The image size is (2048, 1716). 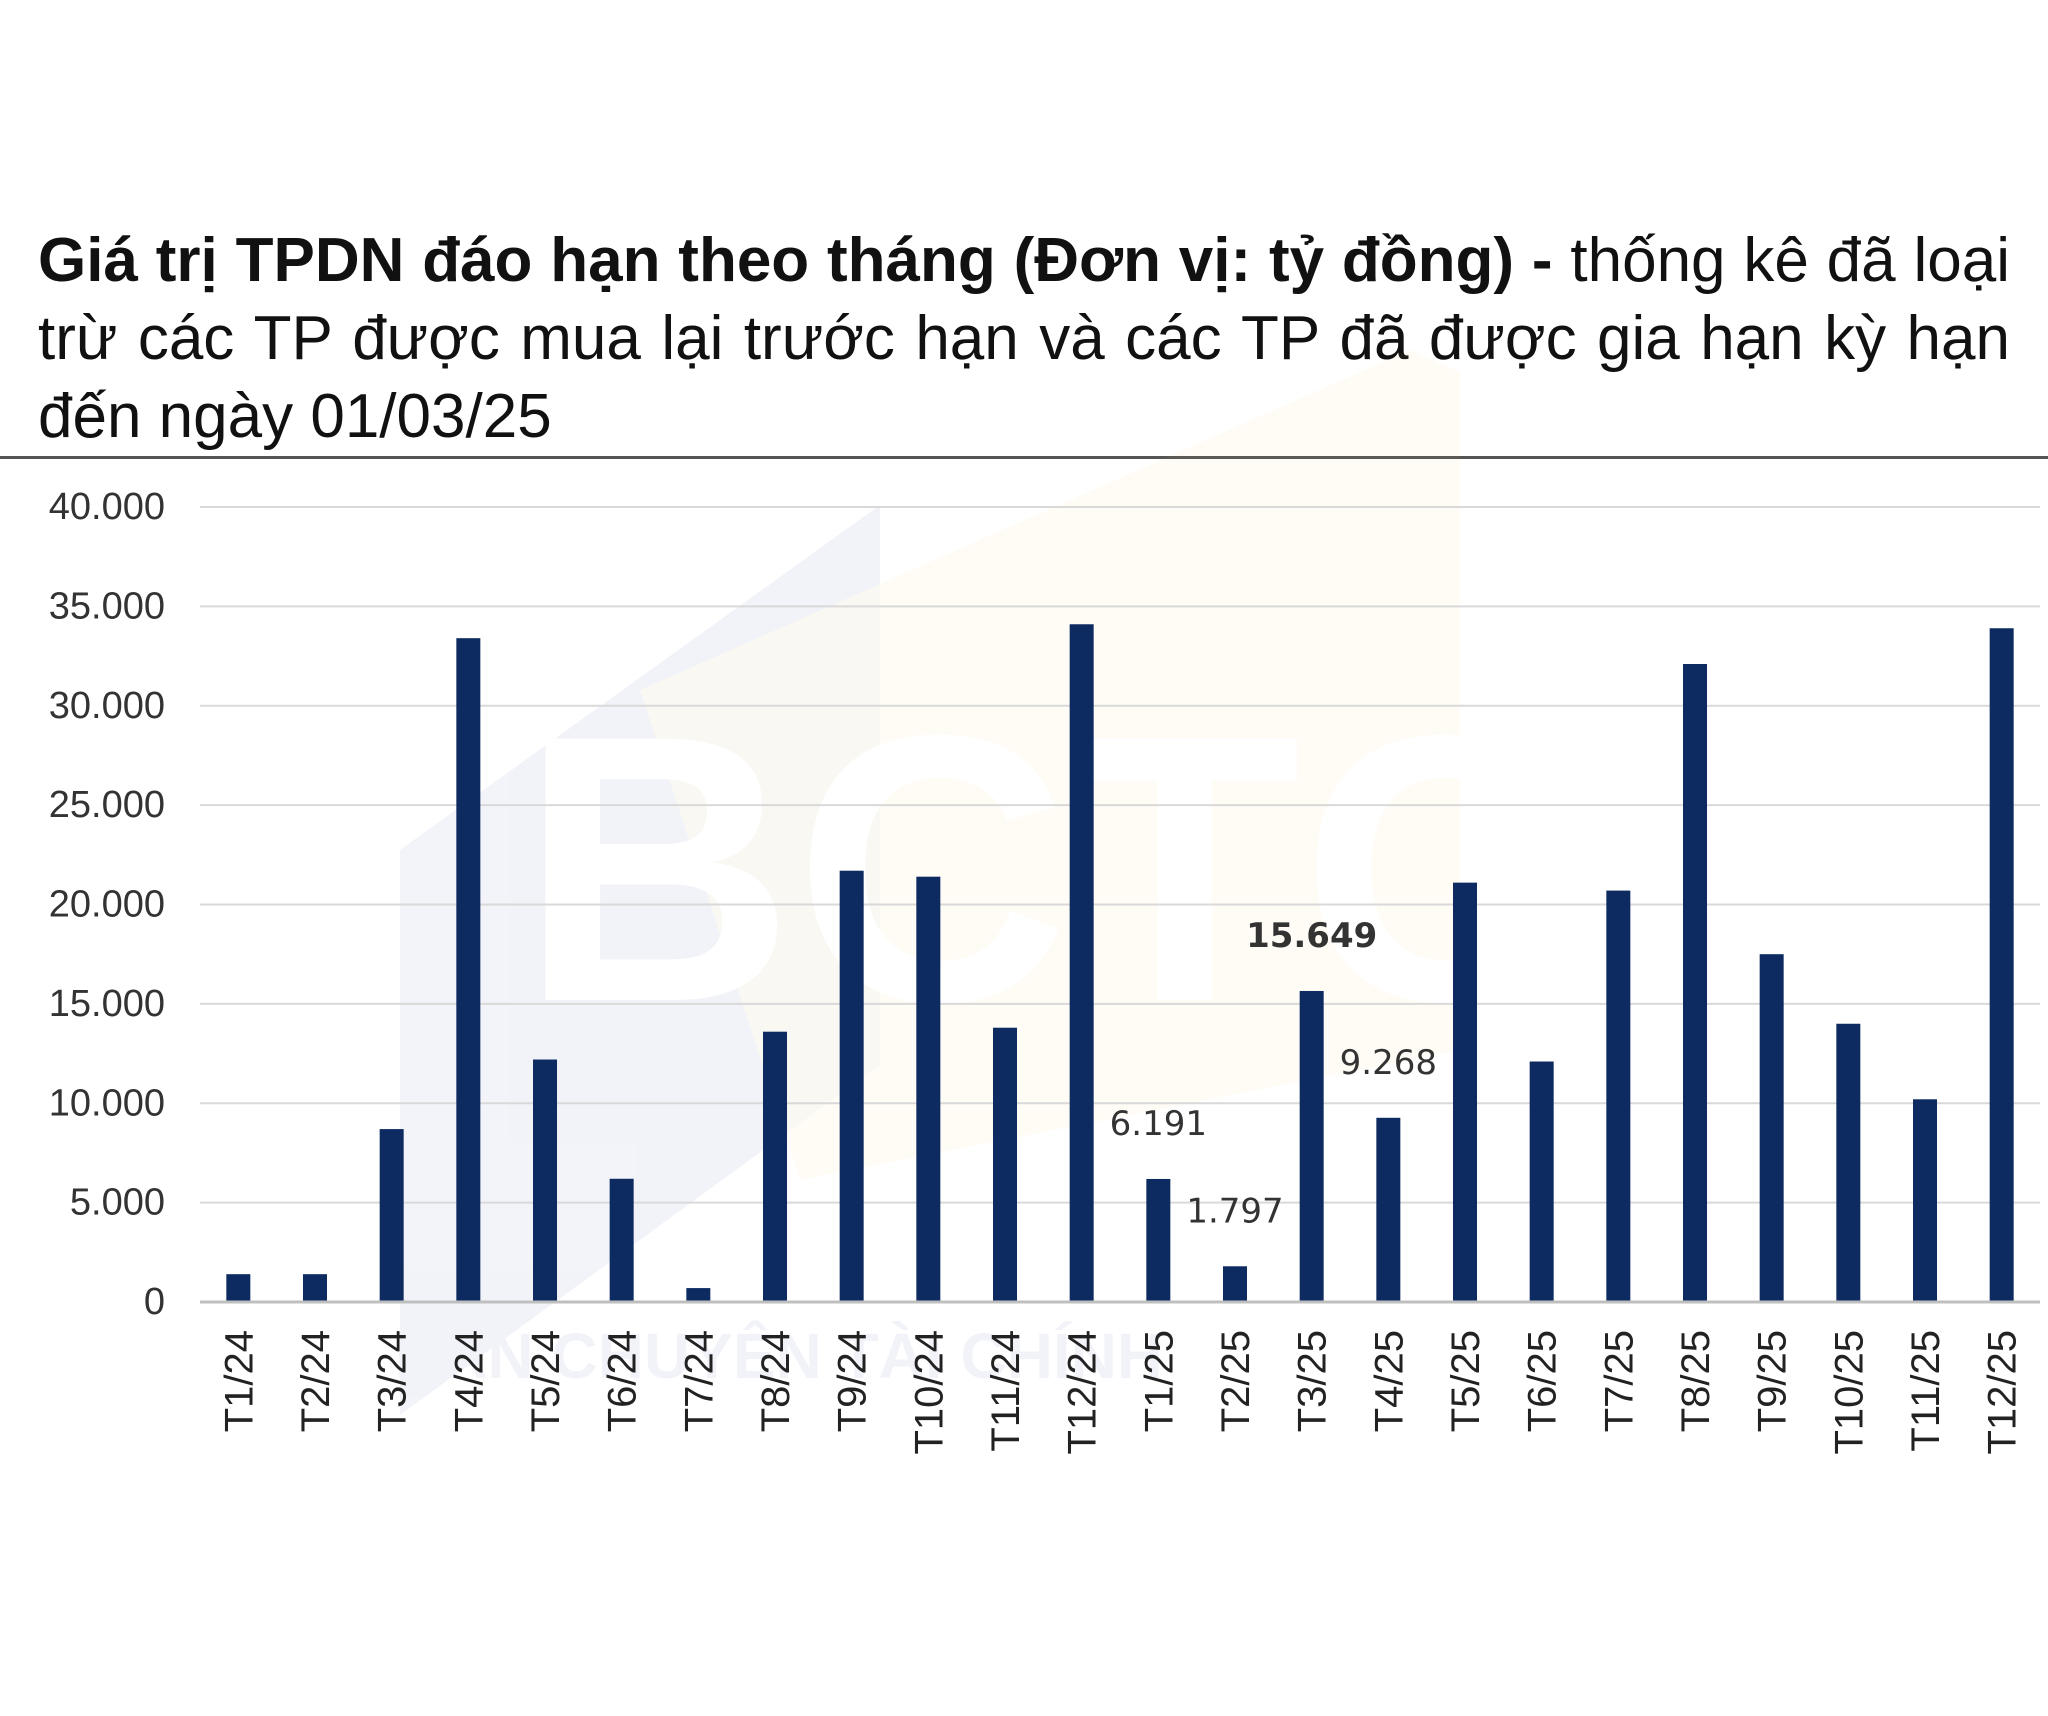 What do you see at coordinates (623, 1381) in the screenshot?
I see `x-tick-label: T6/24` at bounding box center [623, 1381].